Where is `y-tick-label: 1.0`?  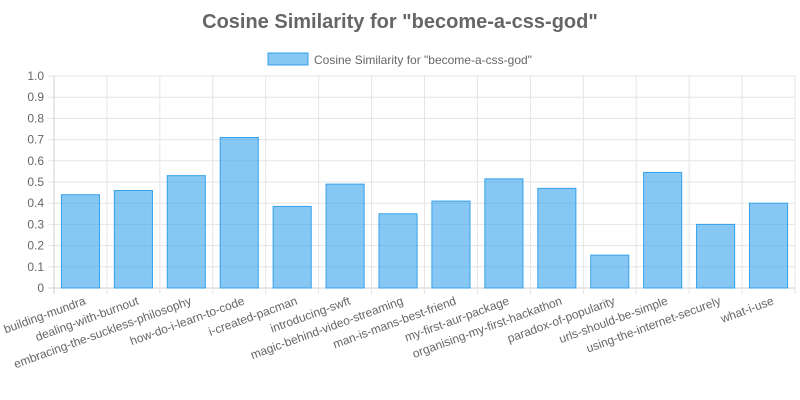 y-tick-label: 1.0 is located at coordinates (35, 76).